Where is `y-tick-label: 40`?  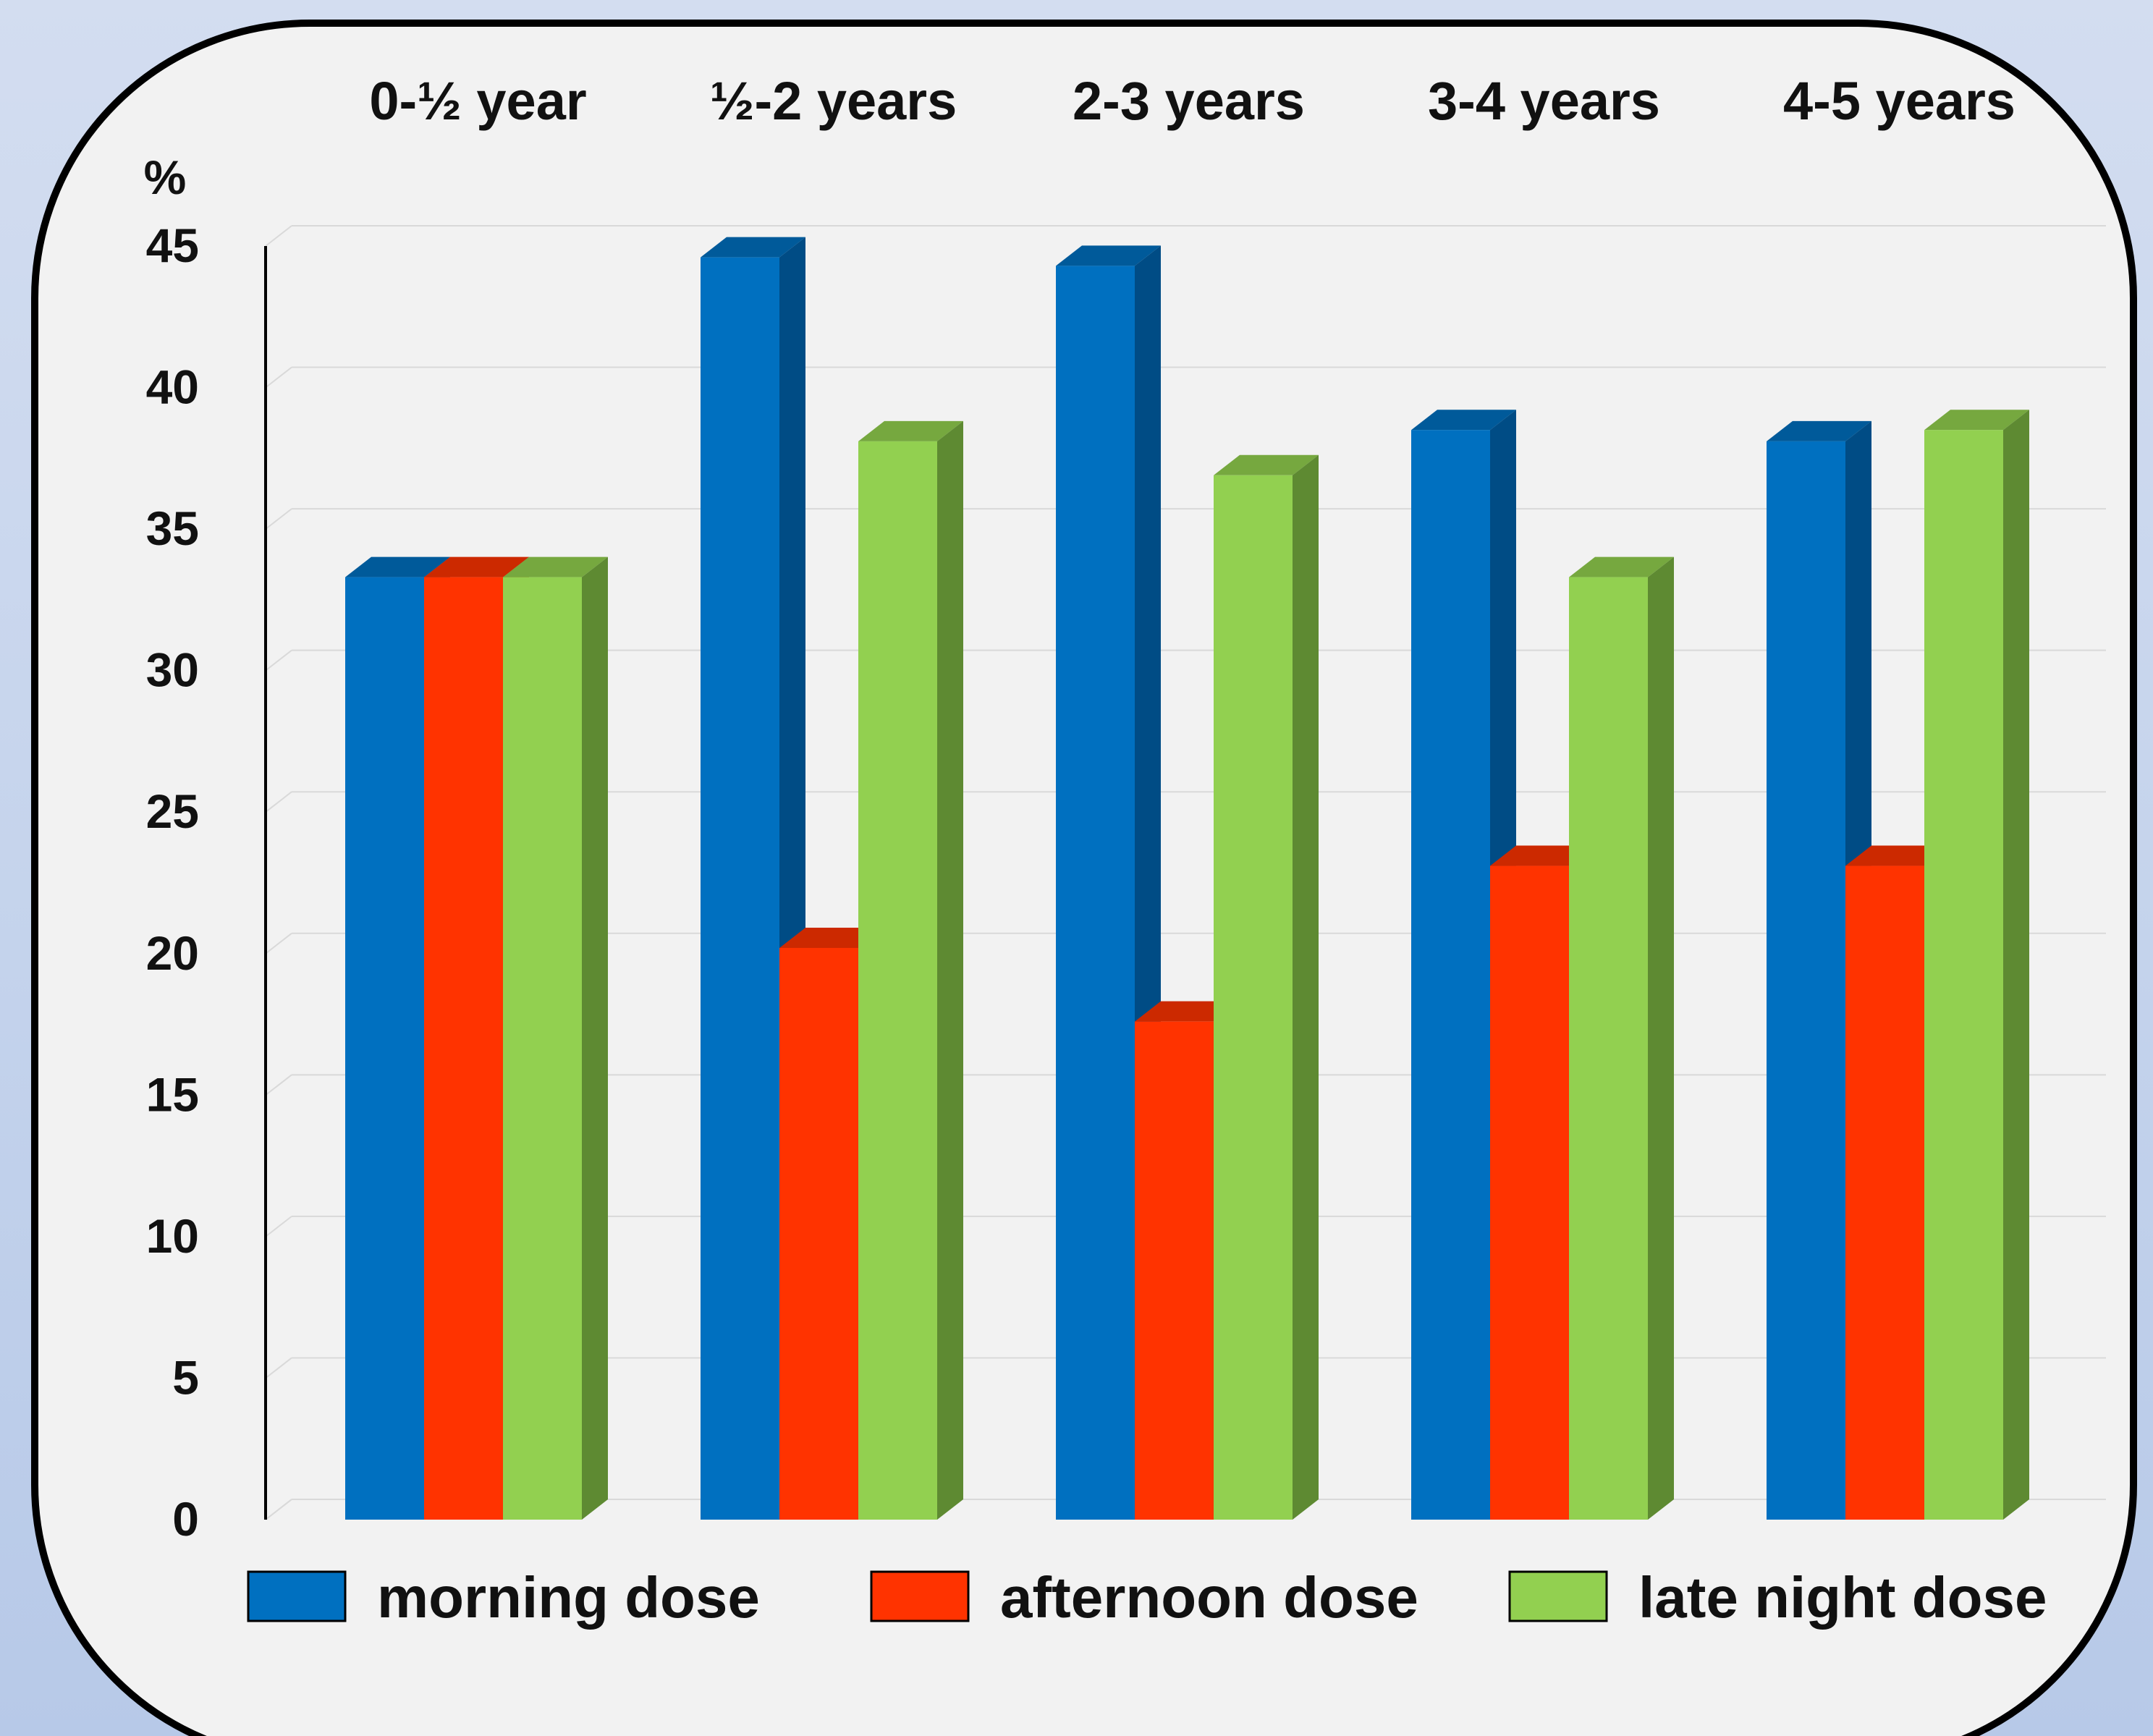
y-tick-label: 40 is located at coordinates (172, 387).